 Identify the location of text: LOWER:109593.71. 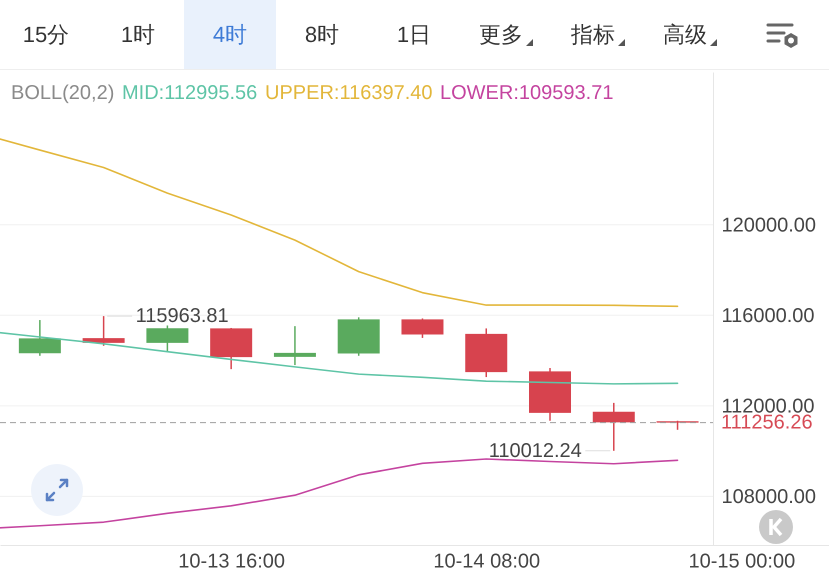
(527, 93).